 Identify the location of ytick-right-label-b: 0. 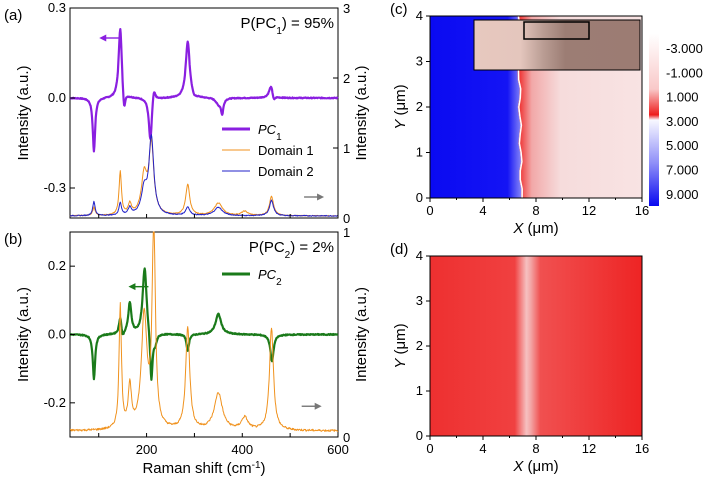
(346, 437).